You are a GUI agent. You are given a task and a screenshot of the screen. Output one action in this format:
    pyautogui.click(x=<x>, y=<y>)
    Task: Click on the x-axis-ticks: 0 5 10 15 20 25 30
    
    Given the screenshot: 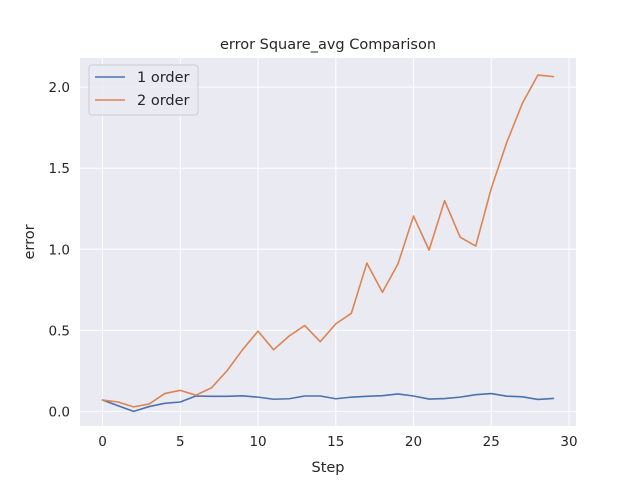 What is the action you would take?
    pyautogui.click(x=337, y=442)
    